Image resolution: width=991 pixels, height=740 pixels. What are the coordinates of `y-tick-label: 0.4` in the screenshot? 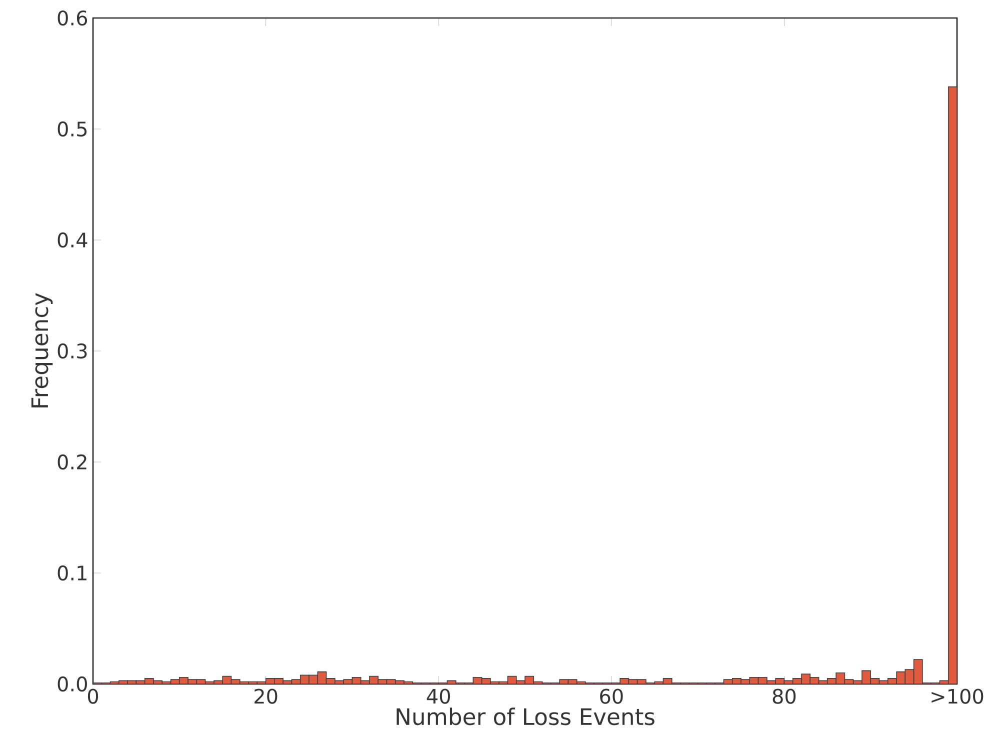 It's located at (73, 240).